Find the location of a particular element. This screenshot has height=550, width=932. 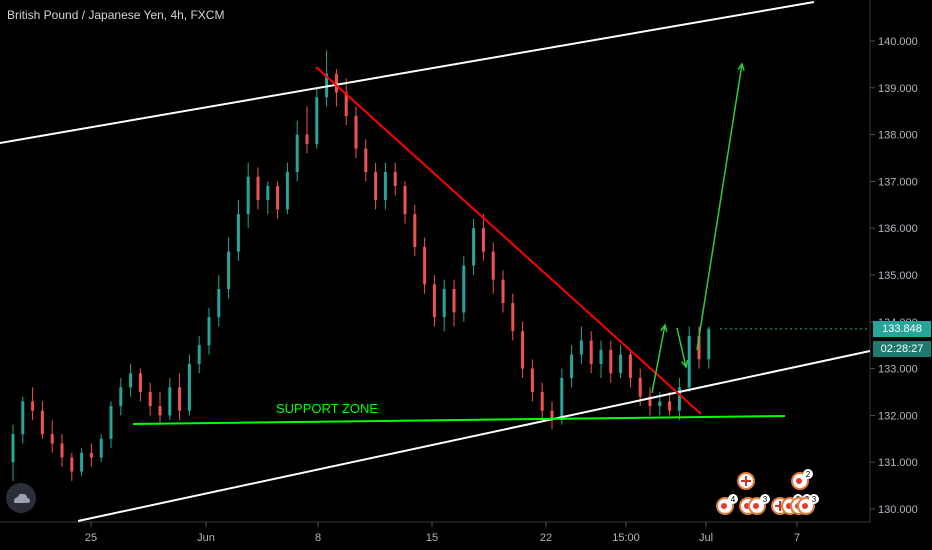

symbol-title: British Pound / Japanese Yen, 4h, FXCM is located at coordinates (116, 15).